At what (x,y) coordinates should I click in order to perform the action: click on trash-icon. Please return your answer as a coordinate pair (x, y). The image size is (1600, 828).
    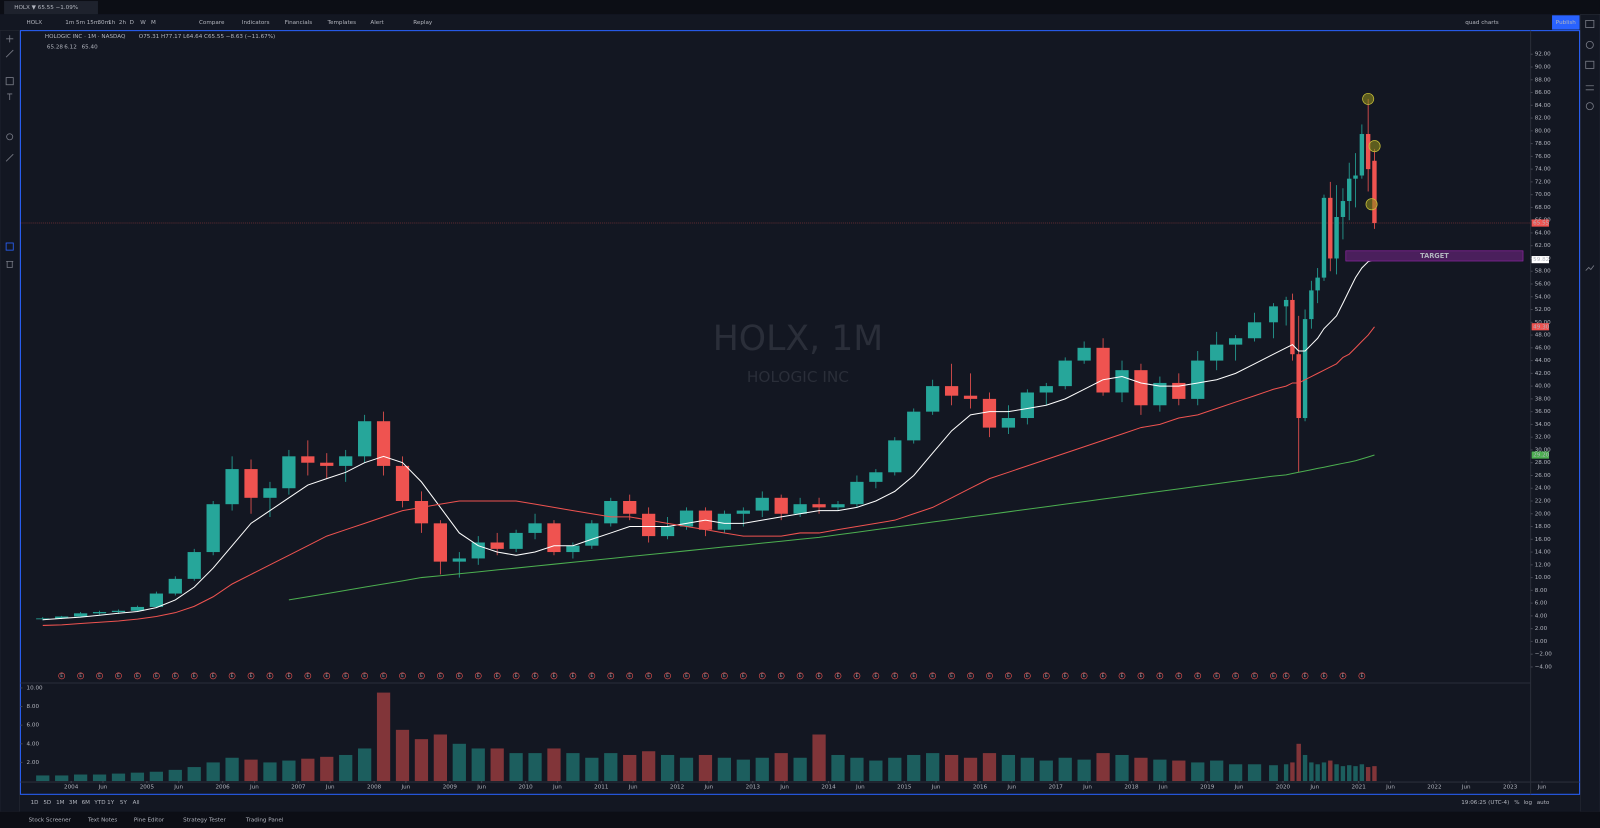
    Looking at the image, I should click on (10, 264).